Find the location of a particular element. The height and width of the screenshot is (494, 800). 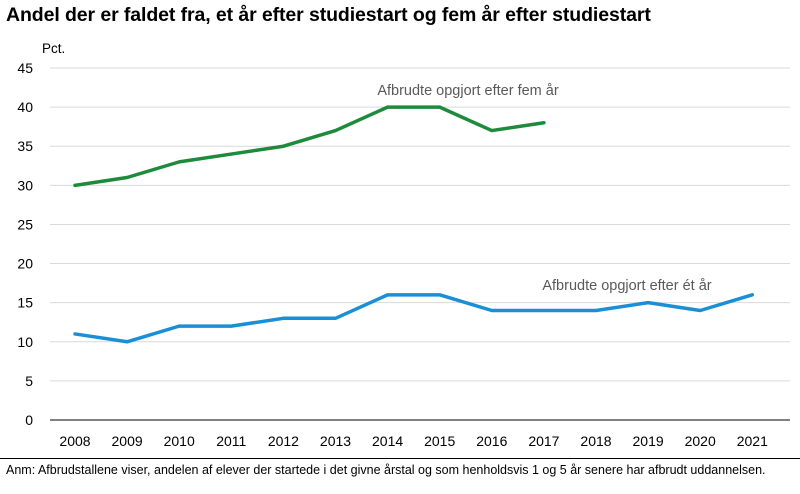

x-tick-label: 2009 is located at coordinates (127, 441).